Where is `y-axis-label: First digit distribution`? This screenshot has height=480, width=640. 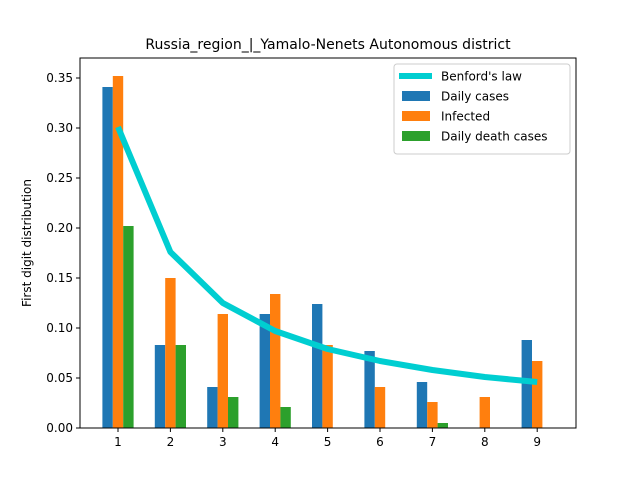
y-axis-label: First digit distribution is located at coordinates (27, 243).